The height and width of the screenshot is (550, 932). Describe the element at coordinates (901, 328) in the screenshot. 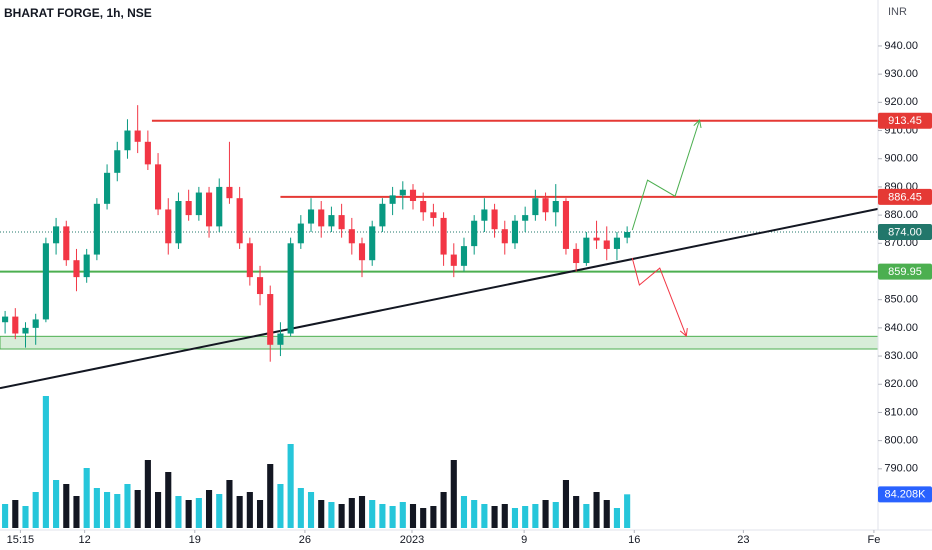

I see `y-tick-label: 840.00` at that location.